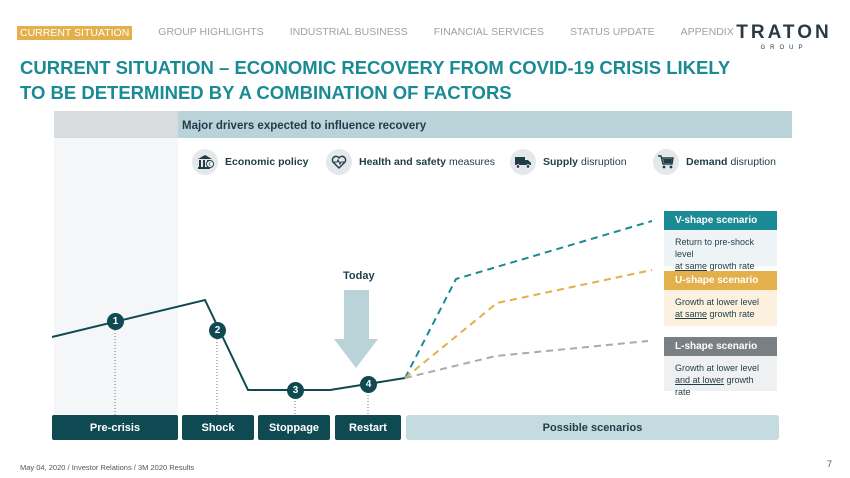 Image resolution: width=850 pixels, height=478 pixels. I want to click on l-shape-underline: and at lower, so click(700, 380).